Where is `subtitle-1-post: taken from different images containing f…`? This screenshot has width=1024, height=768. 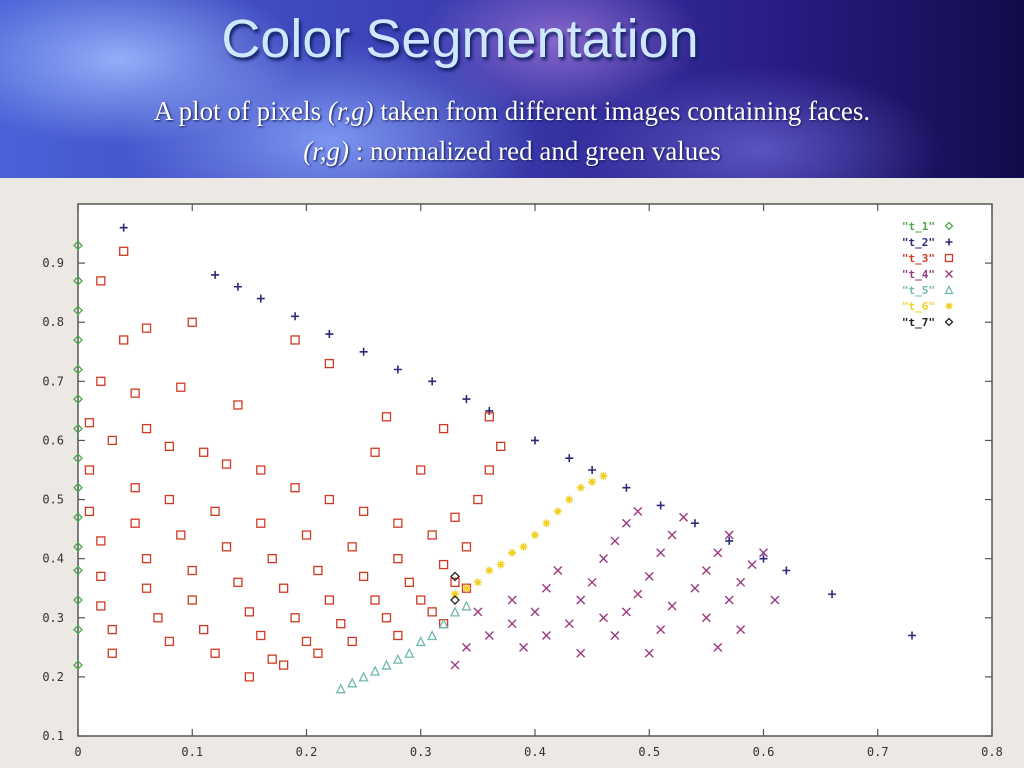 subtitle-1-post: taken from different images containing f… is located at coordinates (622, 111).